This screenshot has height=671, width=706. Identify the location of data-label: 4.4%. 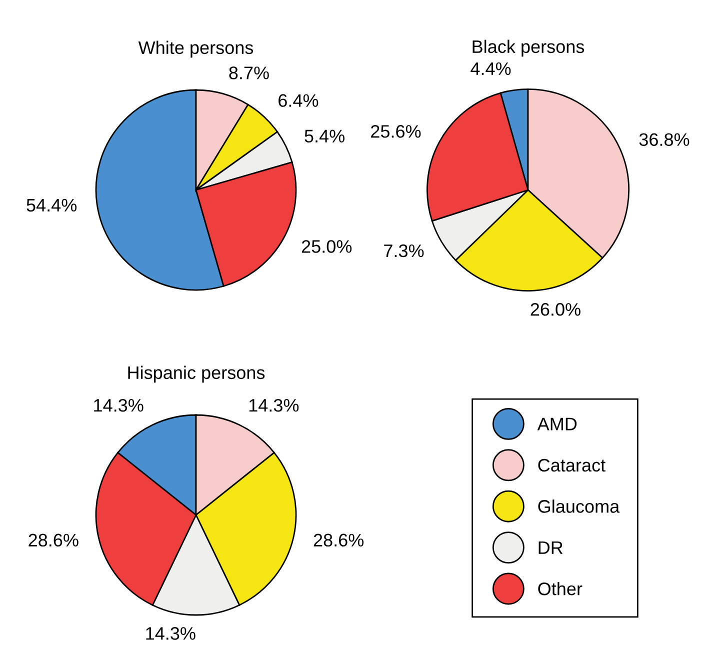
(490, 68).